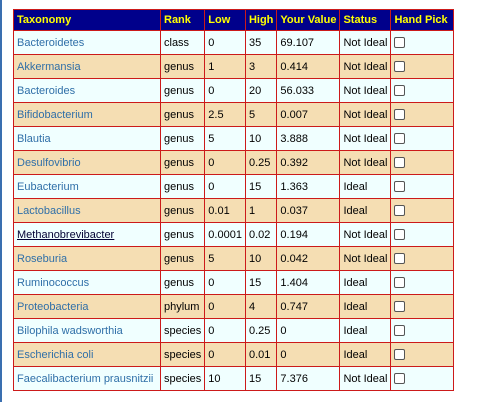 This screenshot has height=402, width=477. Describe the element at coordinates (70, 330) in the screenshot. I see `taxonomy-link: Bilophila wadsworthia` at that location.